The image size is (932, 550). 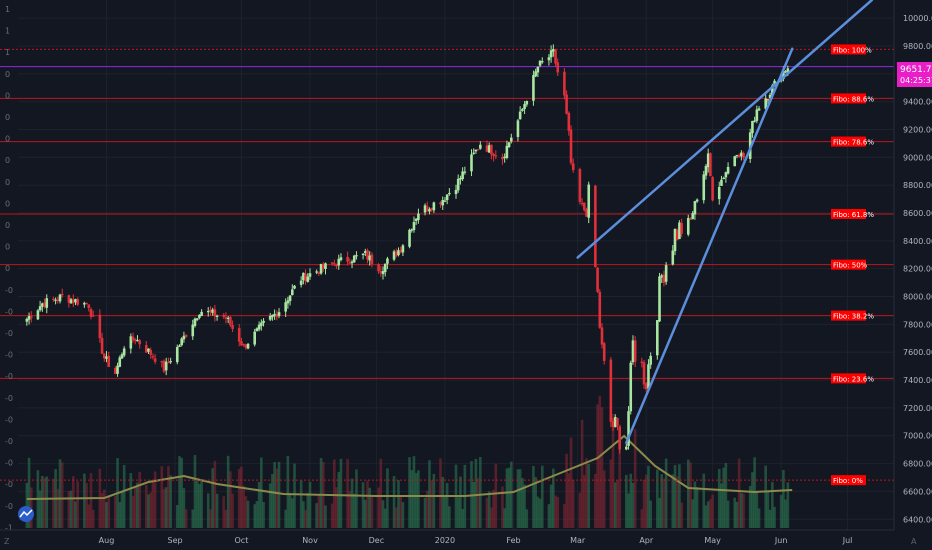 What do you see at coordinates (853, 99) in the screenshot?
I see `fibonacci-label: Fibo: 88.6%` at bounding box center [853, 99].